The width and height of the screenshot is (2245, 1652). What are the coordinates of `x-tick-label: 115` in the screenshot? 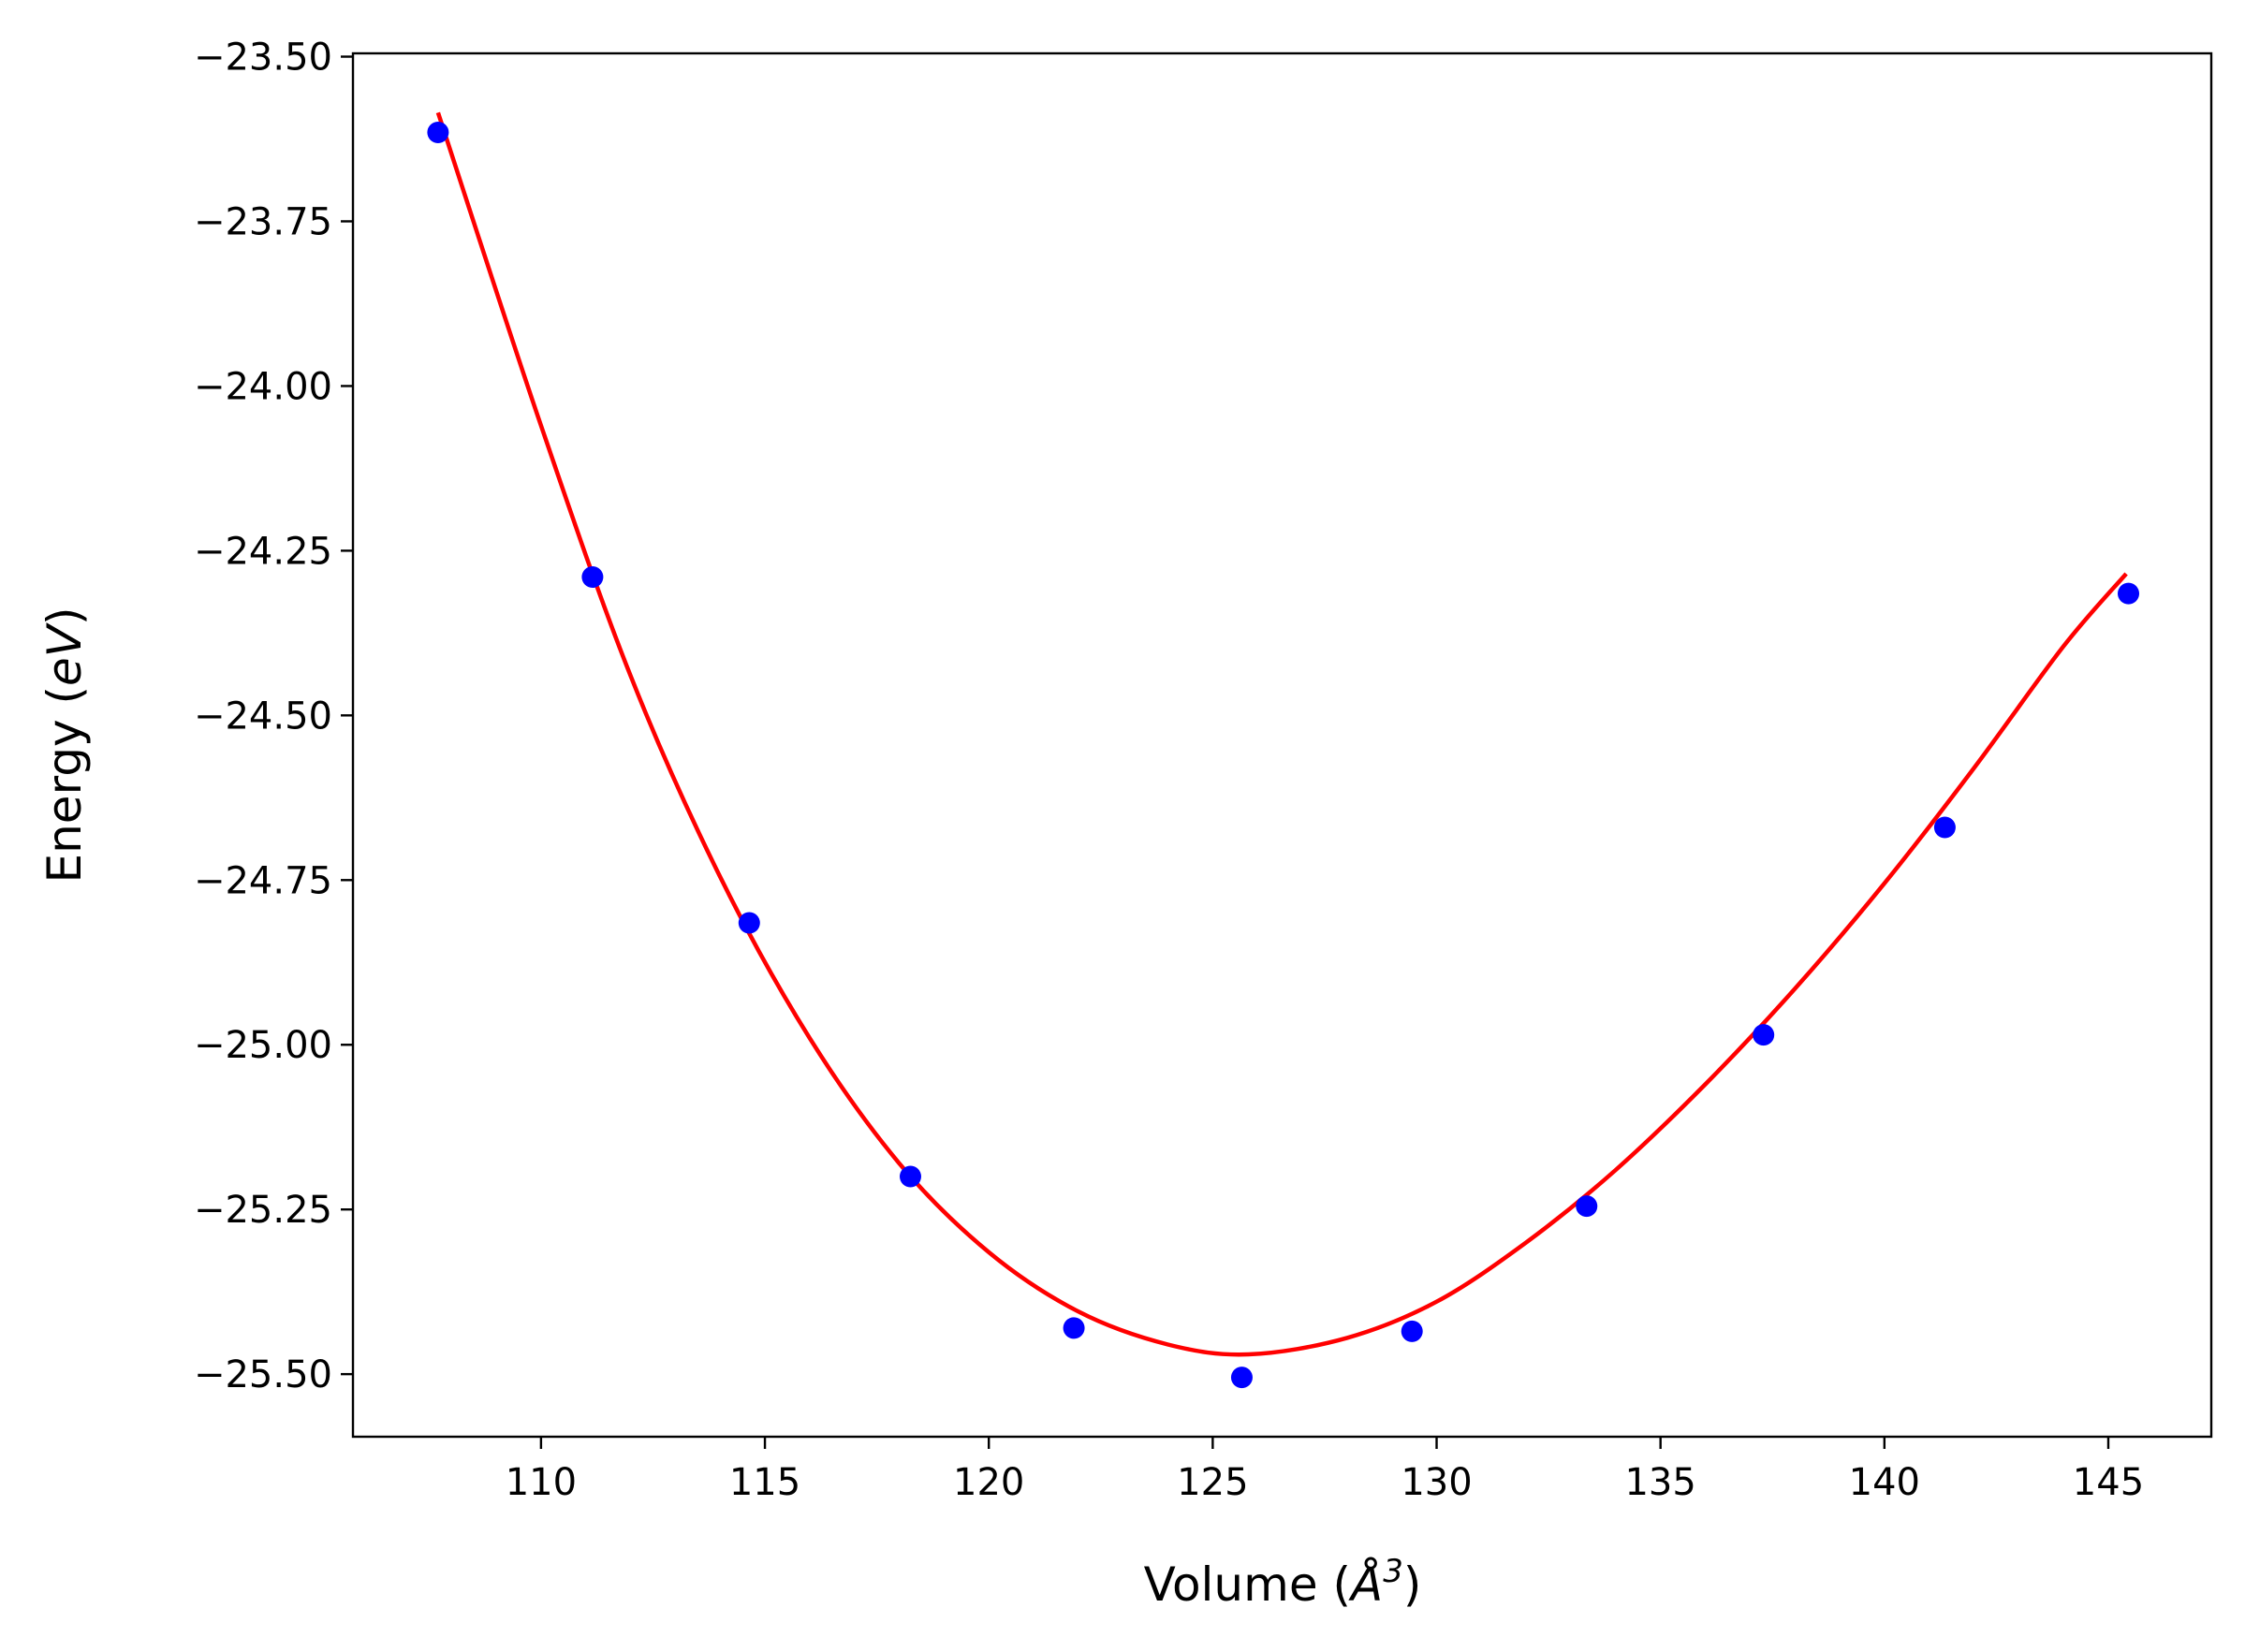 It's located at (764, 1482).